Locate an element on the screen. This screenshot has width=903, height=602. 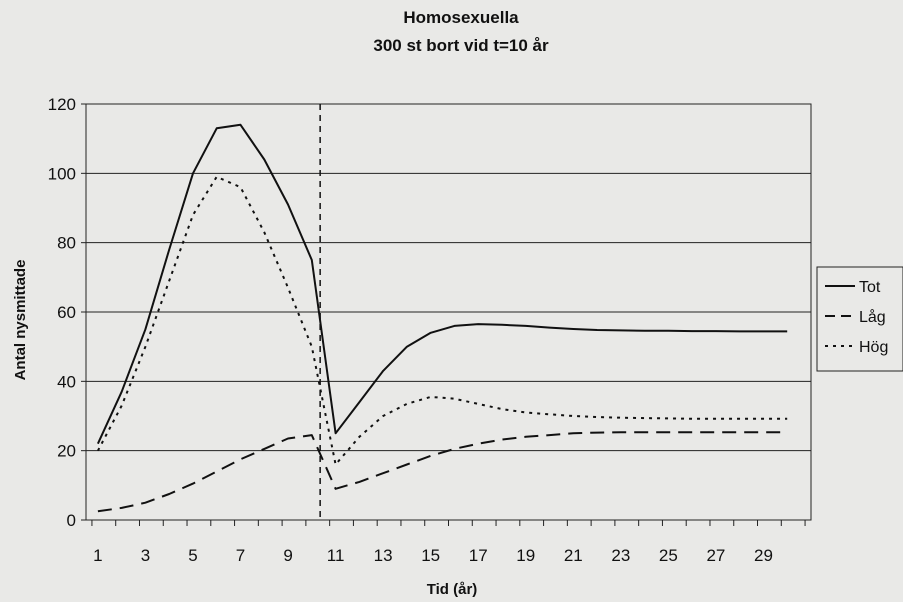
legend-label: Hög is located at coordinates (873, 347).